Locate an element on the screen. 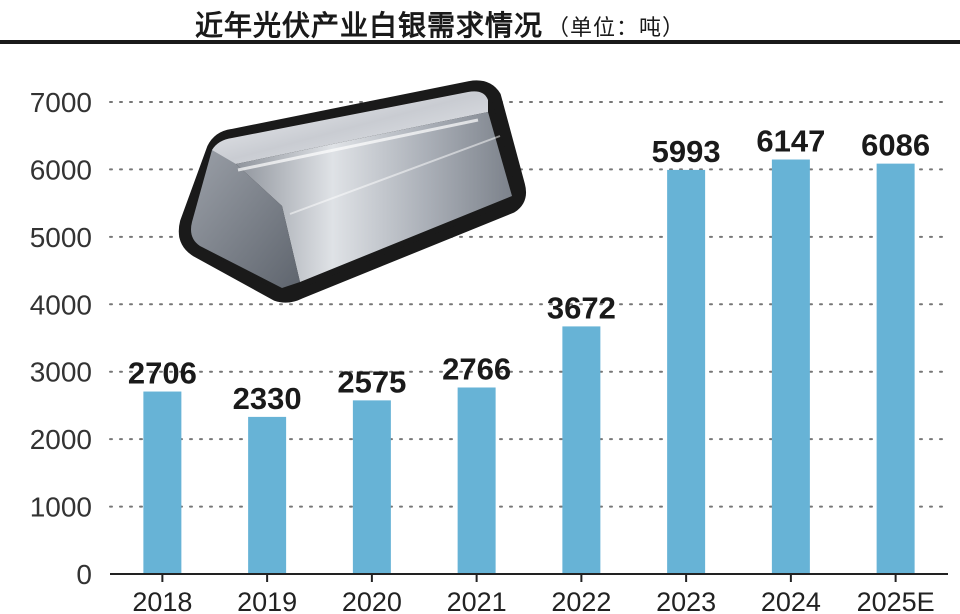 This screenshot has height=614, width=960. title-rule is located at coordinates (480, 42).